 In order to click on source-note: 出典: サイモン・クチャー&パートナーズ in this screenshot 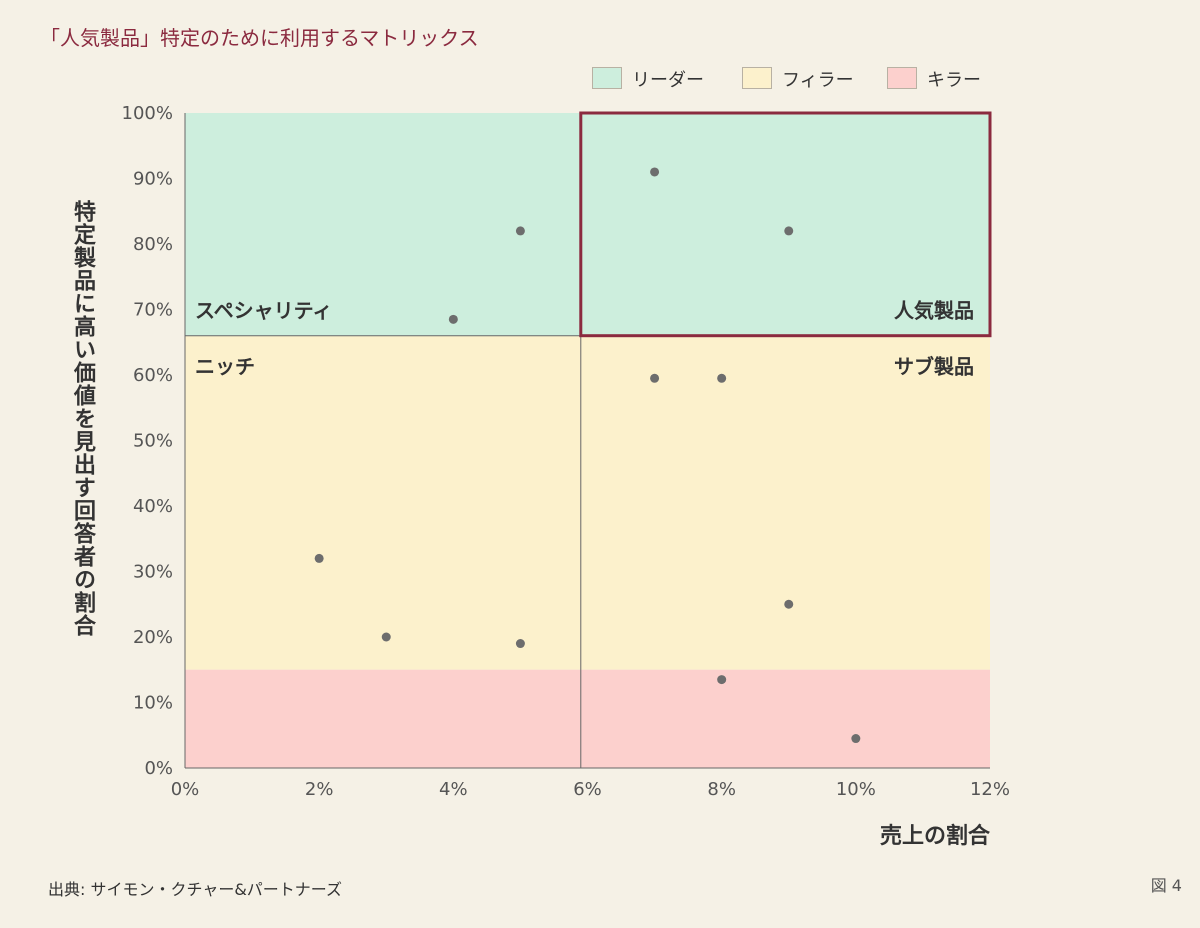, I will do `click(195, 889)`.